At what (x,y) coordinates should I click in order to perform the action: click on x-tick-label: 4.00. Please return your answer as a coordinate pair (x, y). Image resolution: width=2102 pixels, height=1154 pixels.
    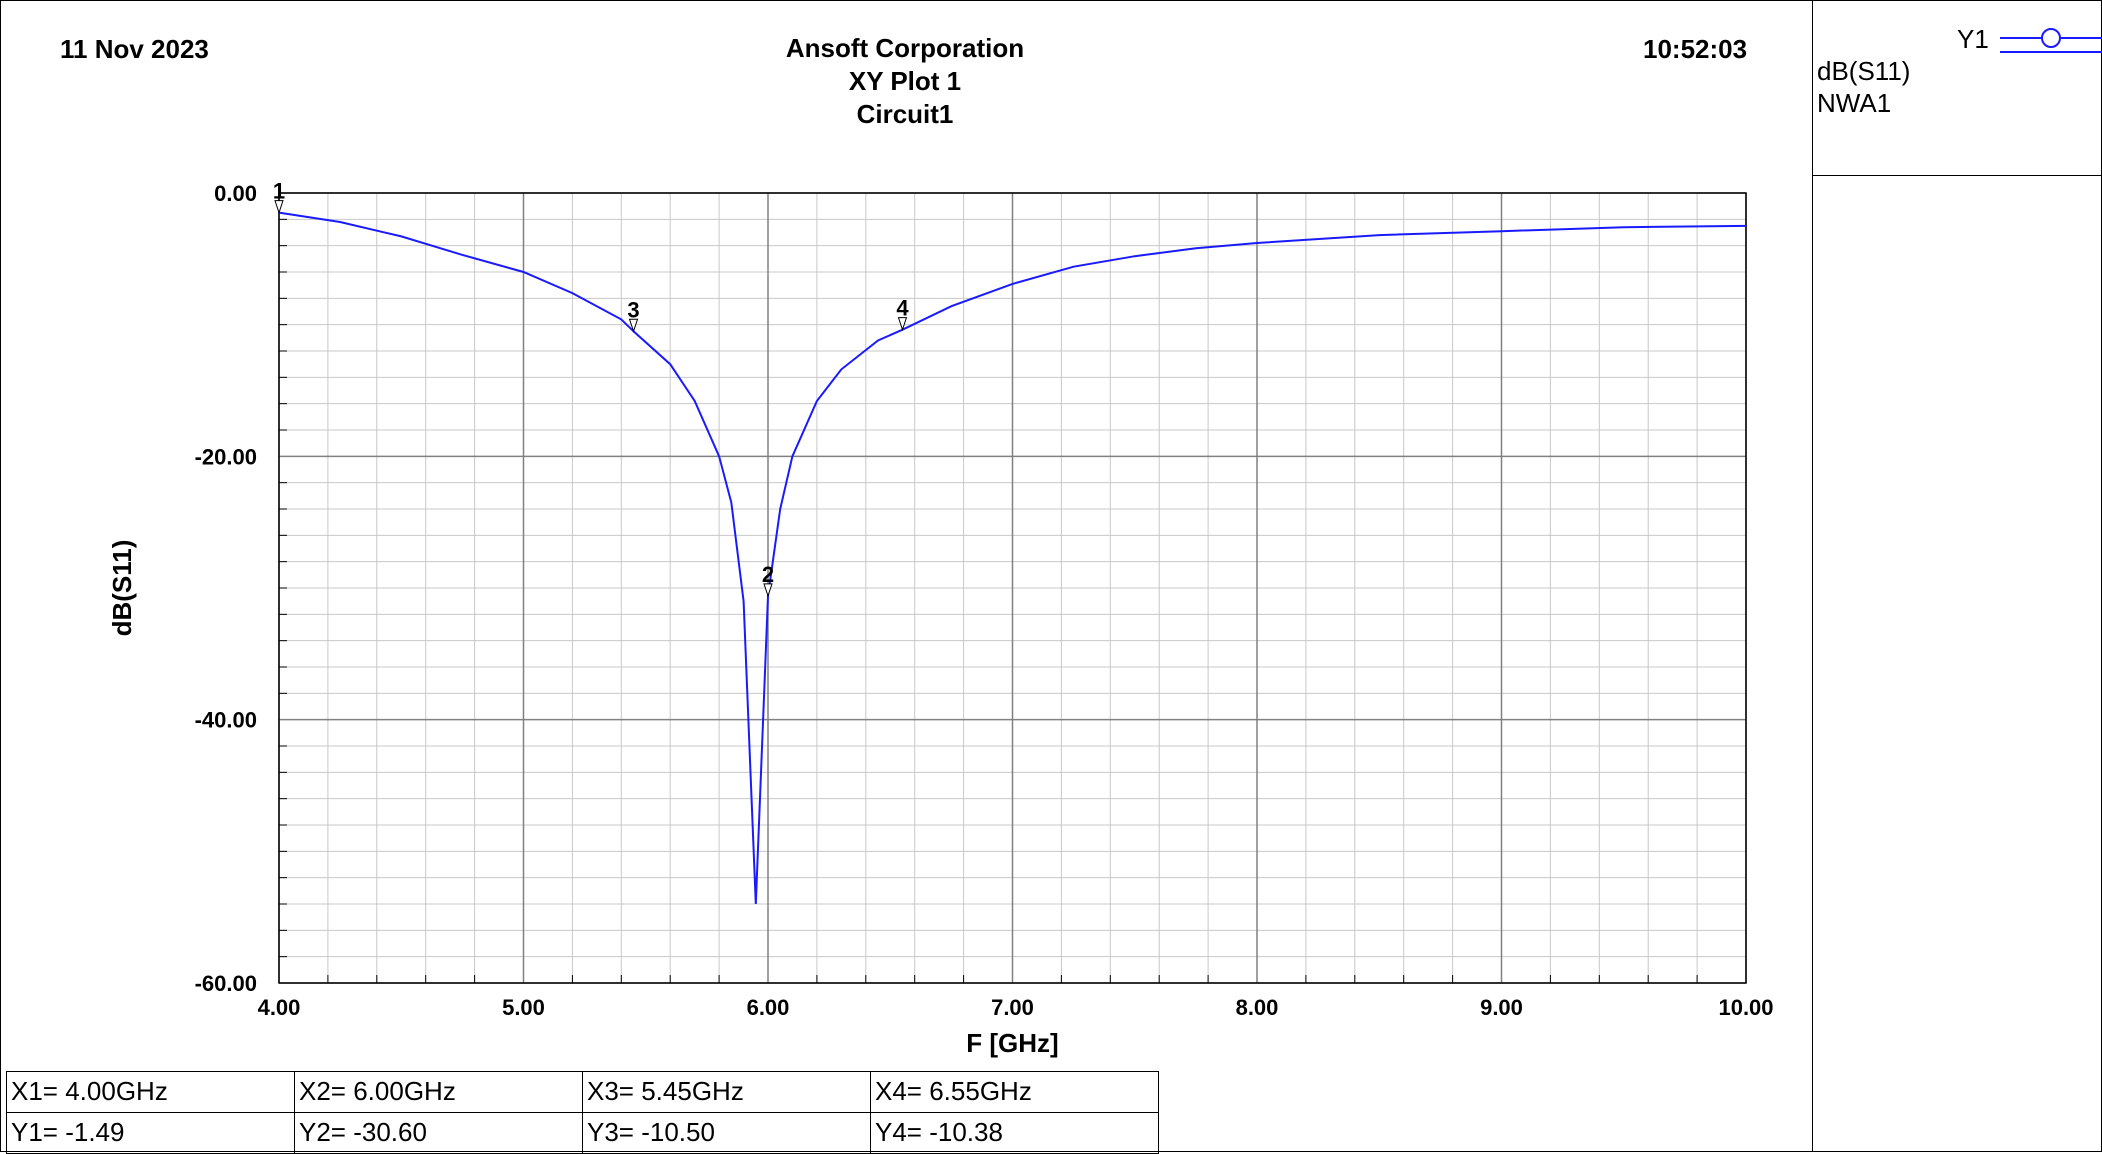
    Looking at the image, I should click on (279, 1007).